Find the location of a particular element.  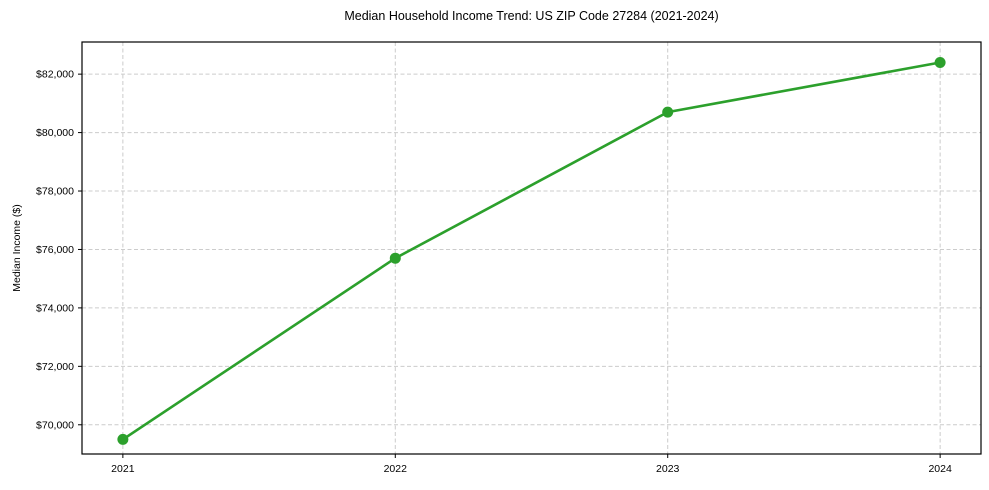

x-tick-label: 2023 is located at coordinates (668, 469).